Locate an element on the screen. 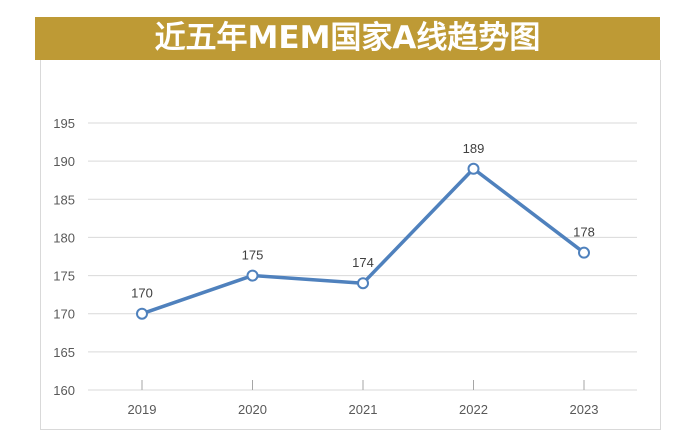 The height and width of the screenshot is (444, 693). y-tick-label: 160 is located at coordinates (64, 390).